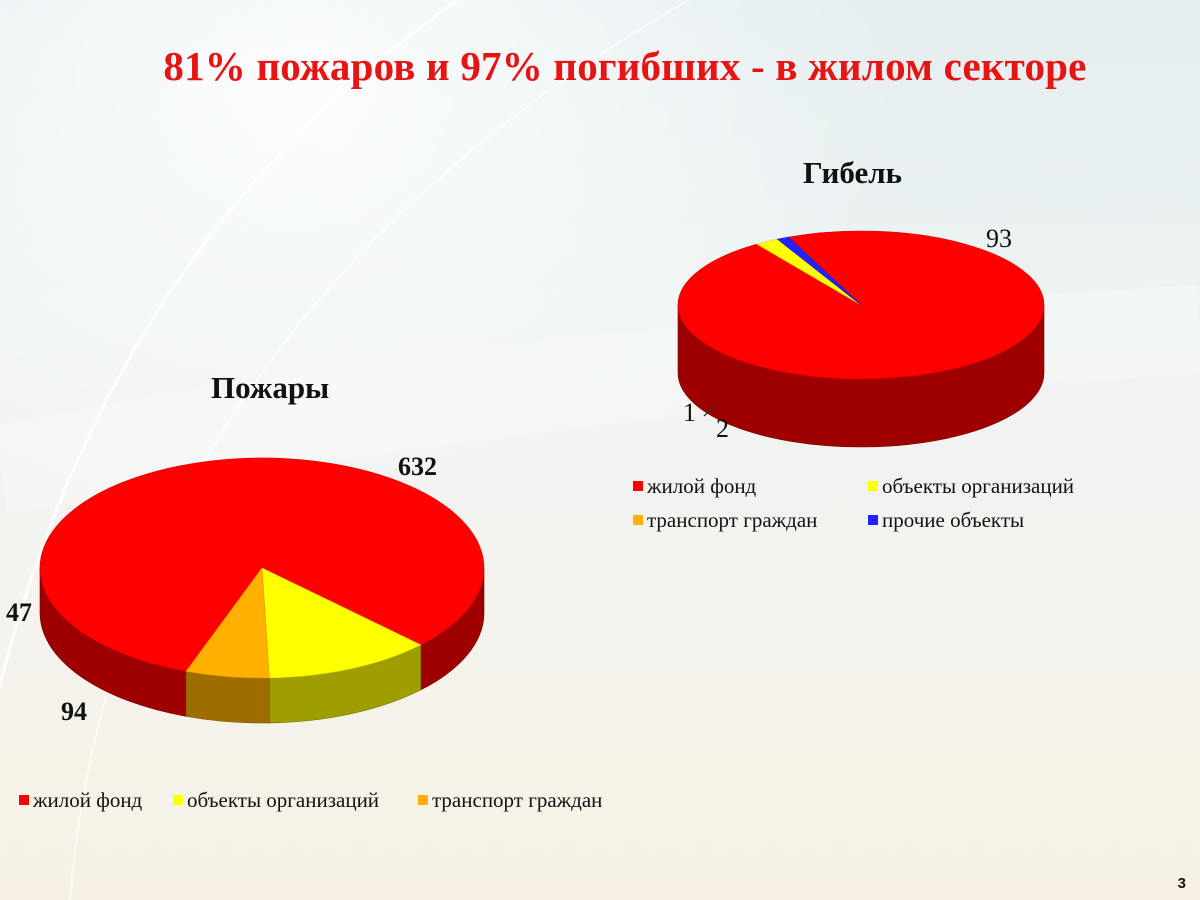 This screenshot has width=1200, height=900. I want to click on data-label-fires-transport: 47, so click(19, 612).